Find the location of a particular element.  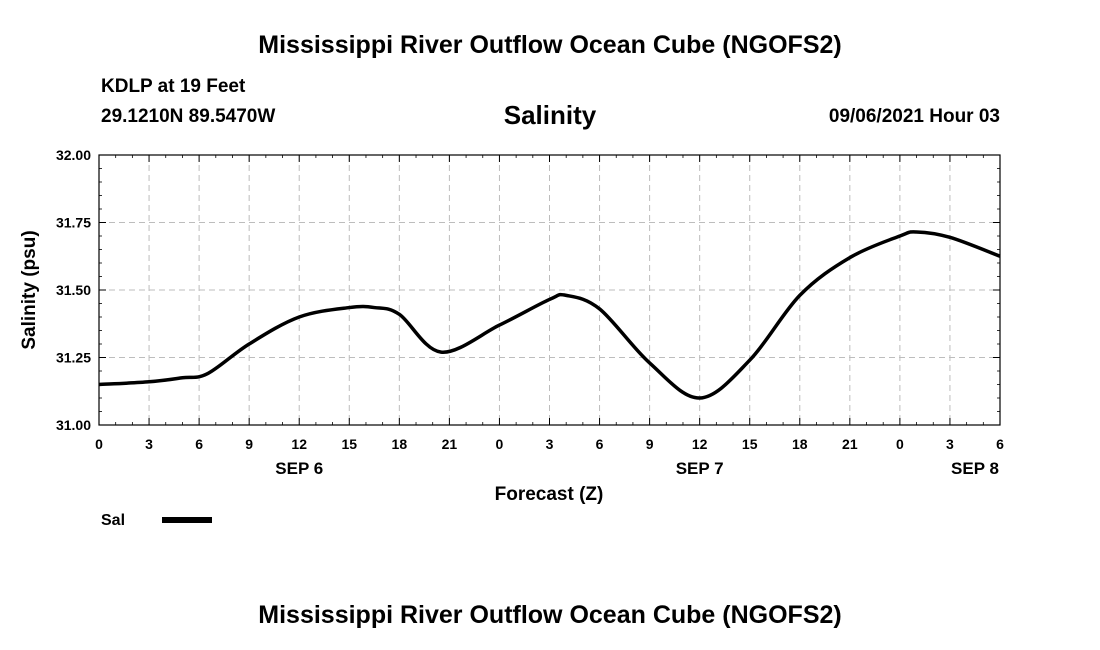

y-tick-label: 31.25 is located at coordinates (73, 358).